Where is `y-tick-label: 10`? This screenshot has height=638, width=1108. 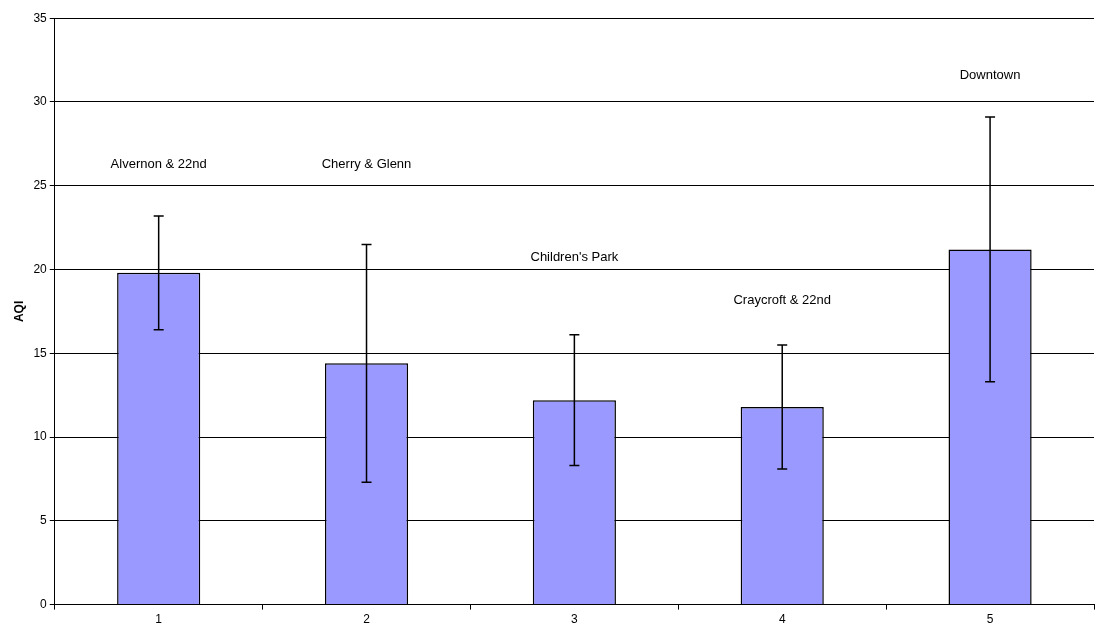 y-tick-label: 10 is located at coordinates (40, 436).